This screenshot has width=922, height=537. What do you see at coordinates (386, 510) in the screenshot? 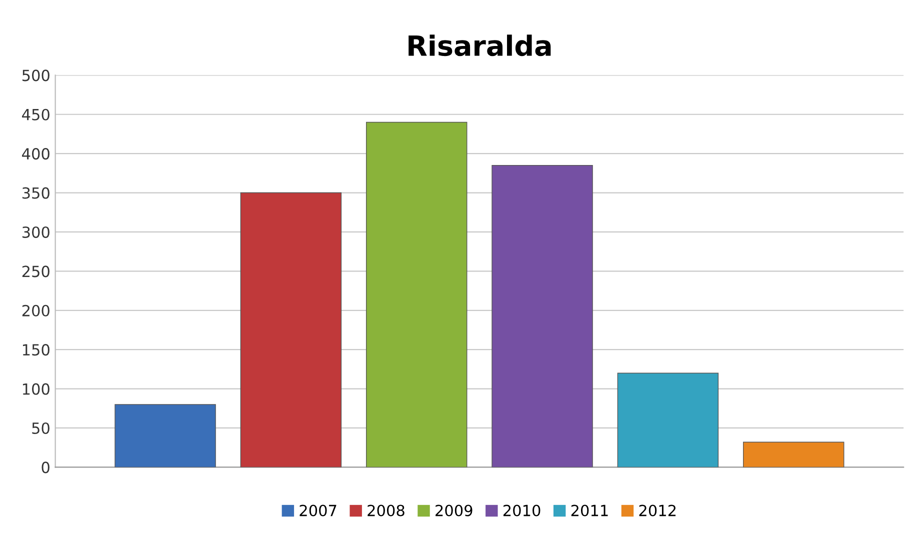
I see `legend-label: 2008` at bounding box center [386, 510].